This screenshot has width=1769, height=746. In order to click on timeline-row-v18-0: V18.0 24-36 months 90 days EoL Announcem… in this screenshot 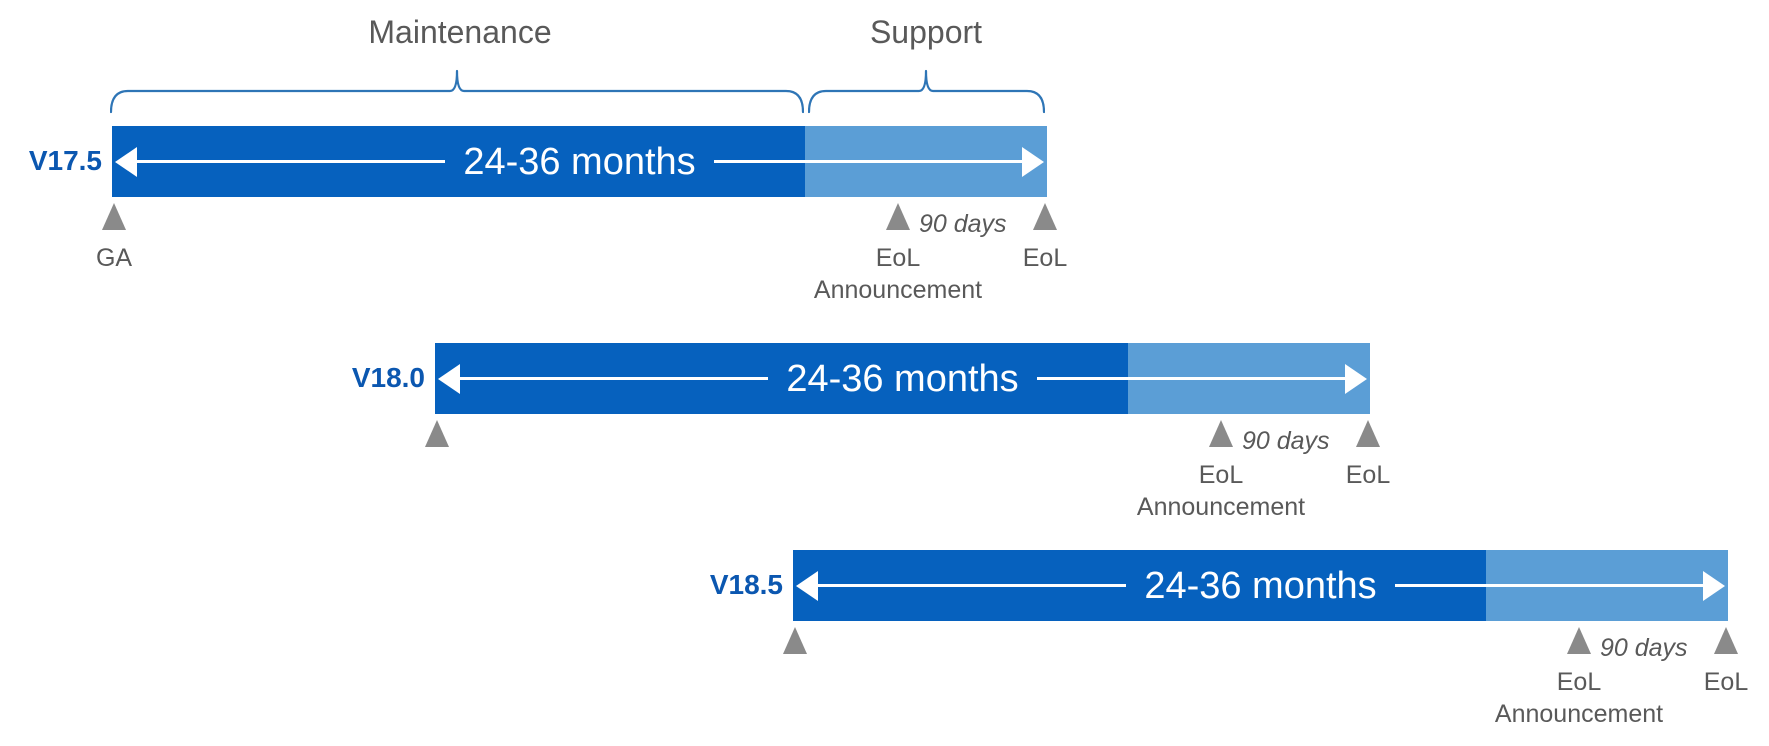, I will do `click(871, 432)`.